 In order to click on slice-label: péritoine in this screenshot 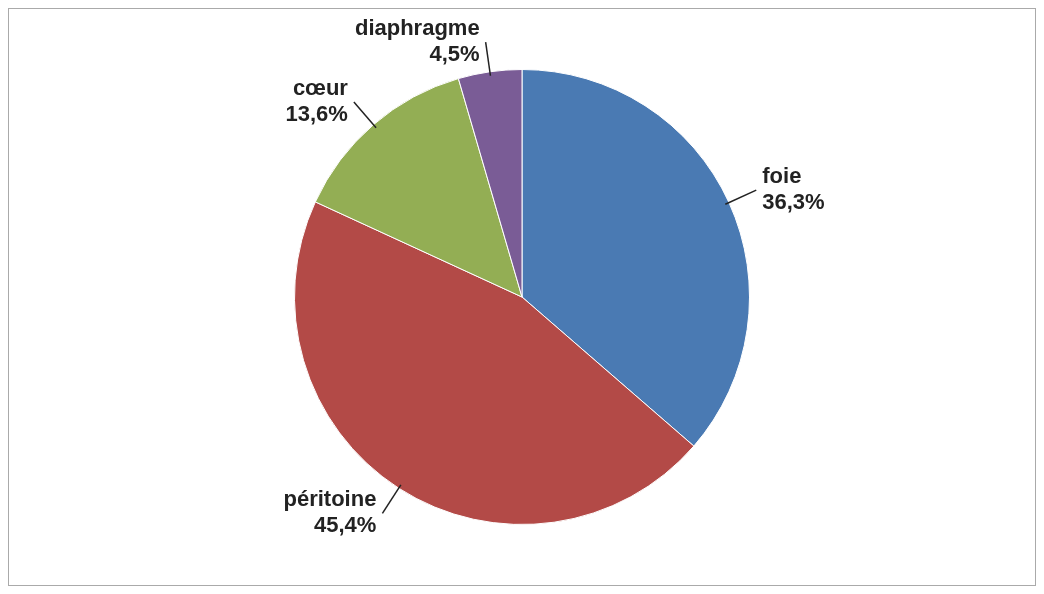, I will do `click(330, 499)`.